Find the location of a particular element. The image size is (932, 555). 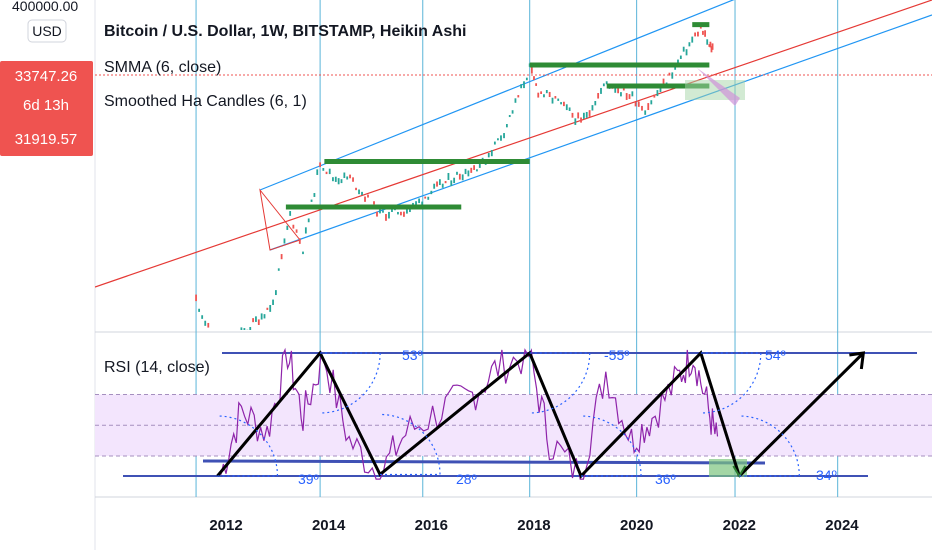

time-axis: 2012 2014 2016 2018 2020 2022 2024 is located at coordinates (534, 525).